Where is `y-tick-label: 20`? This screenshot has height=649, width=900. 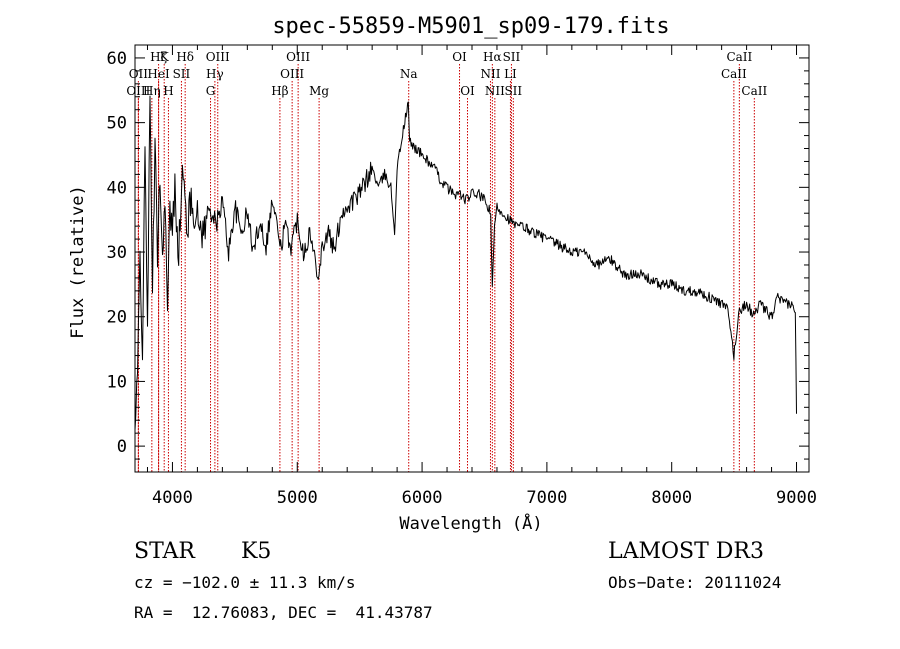 y-tick-label: 20 is located at coordinates (117, 318).